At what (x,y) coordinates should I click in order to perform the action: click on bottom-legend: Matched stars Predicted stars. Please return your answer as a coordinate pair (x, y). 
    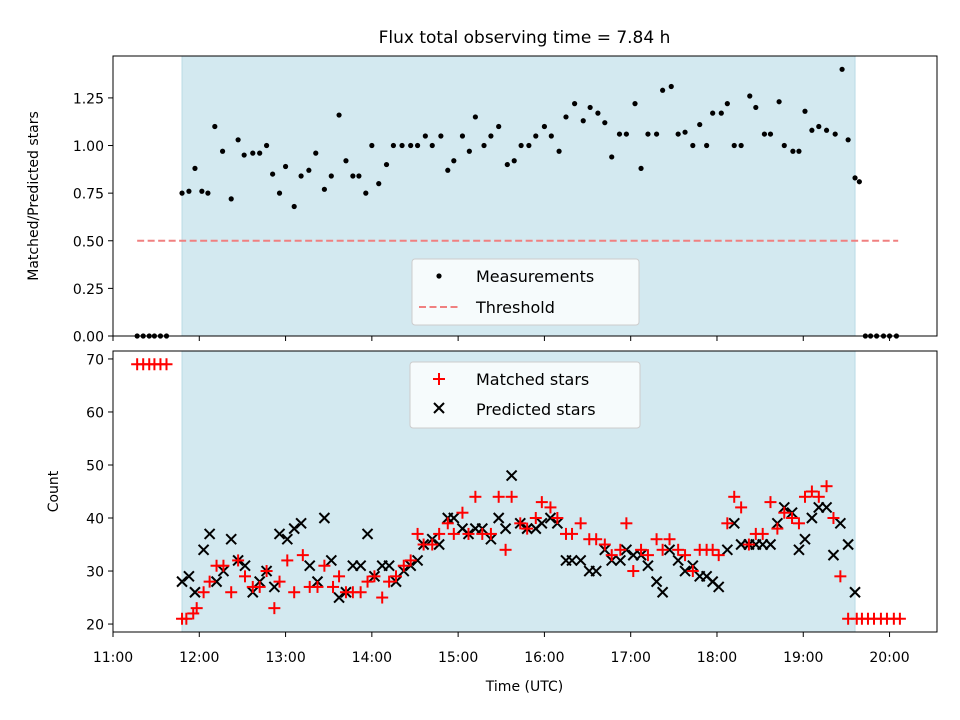
    Looking at the image, I should click on (525, 395).